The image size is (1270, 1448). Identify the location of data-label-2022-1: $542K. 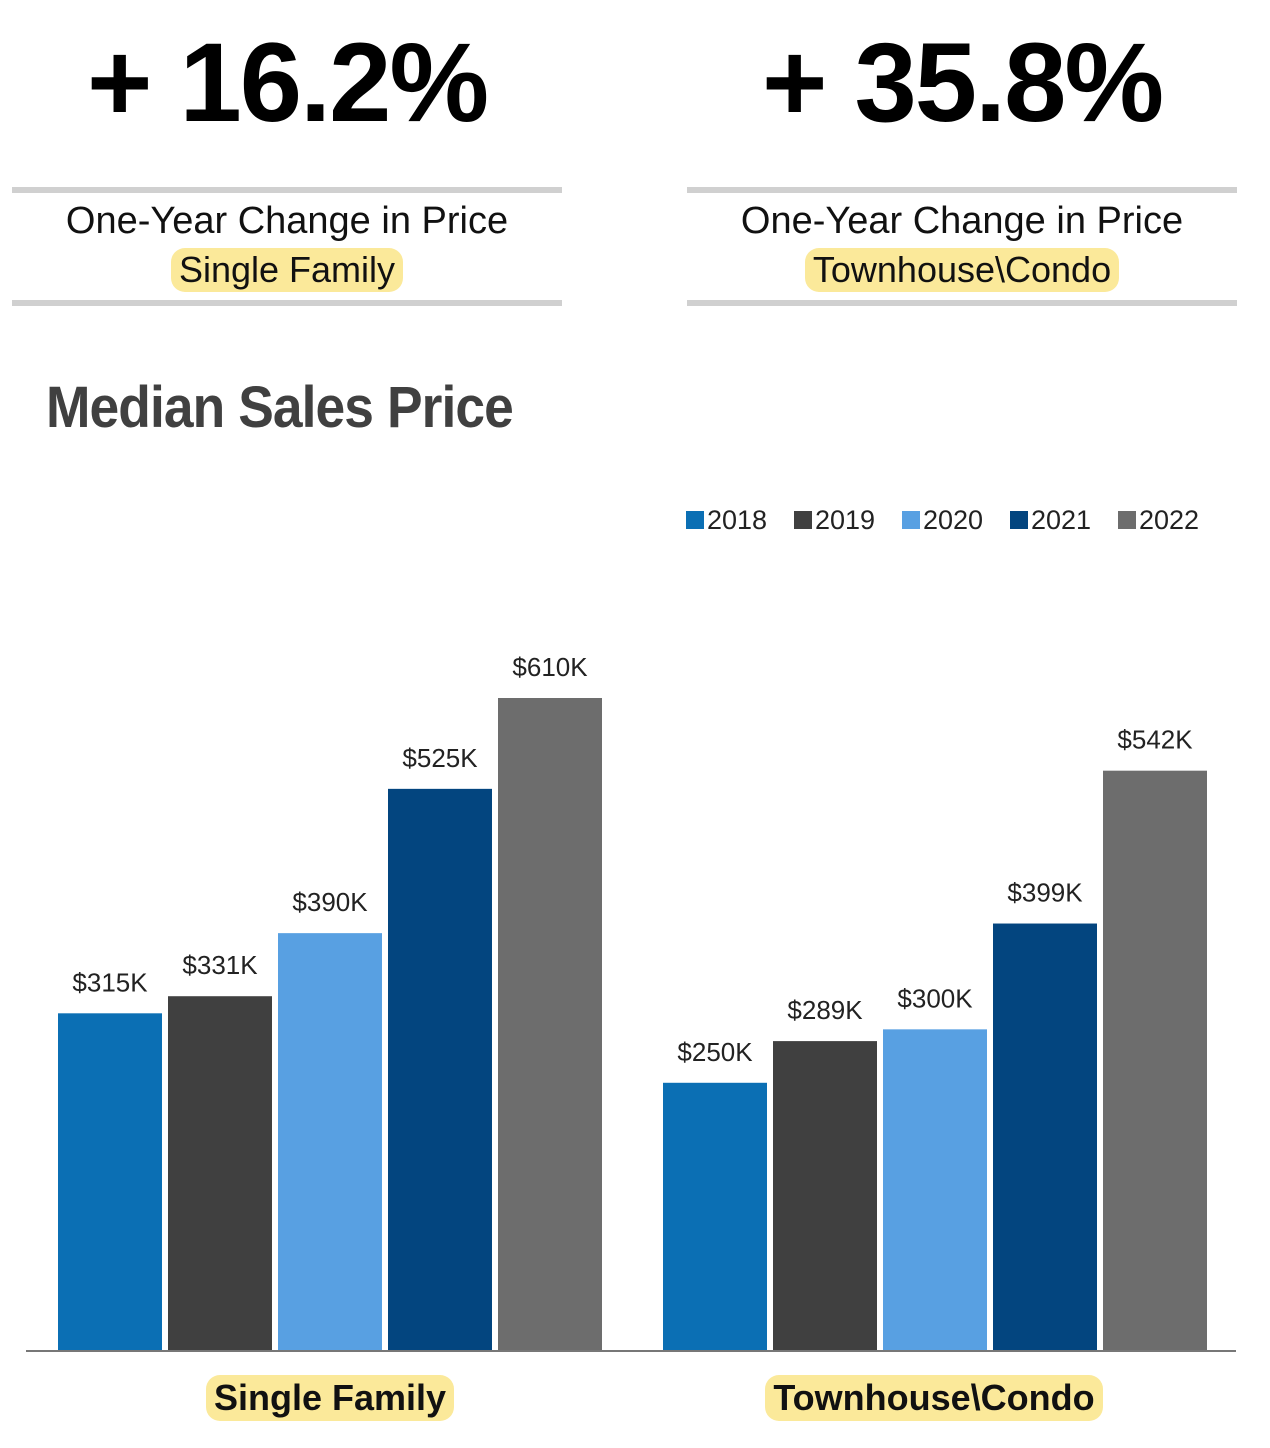
(1155, 740).